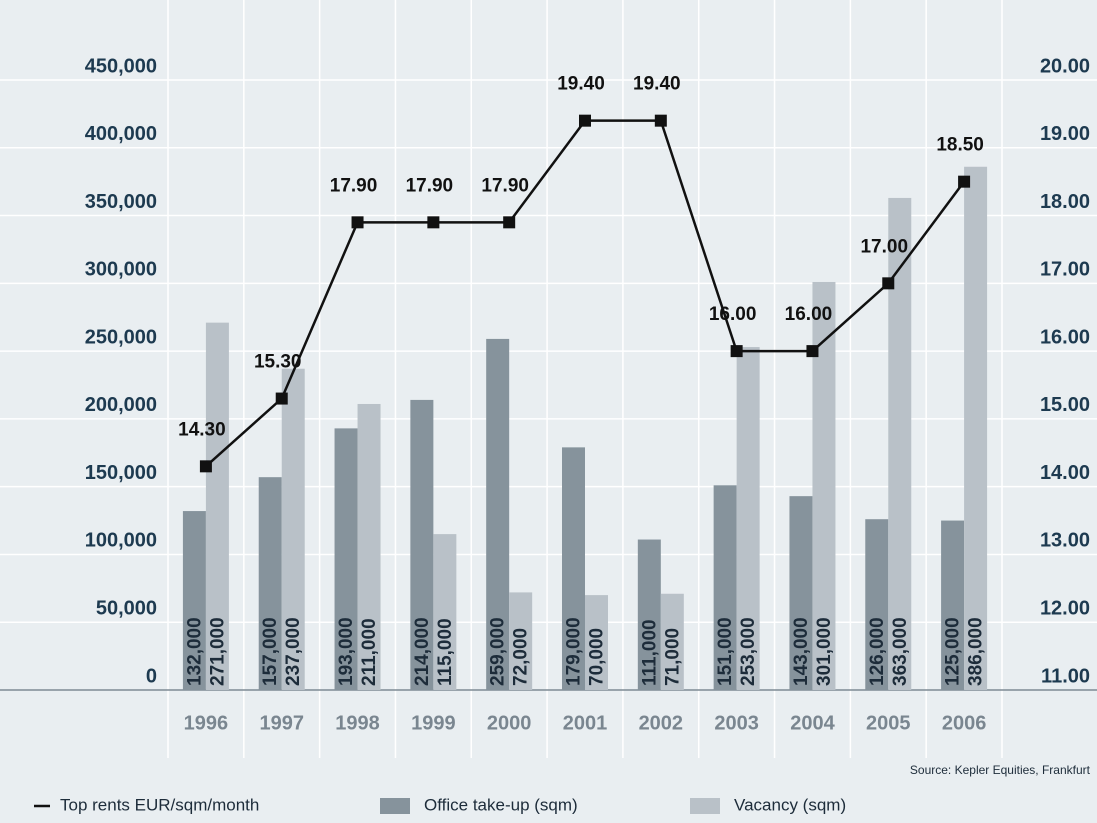  What do you see at coordinates (1065, 337) in the screenshot?
I see `y2-tick-label: 16.00` at bounding box center [1065, 337].